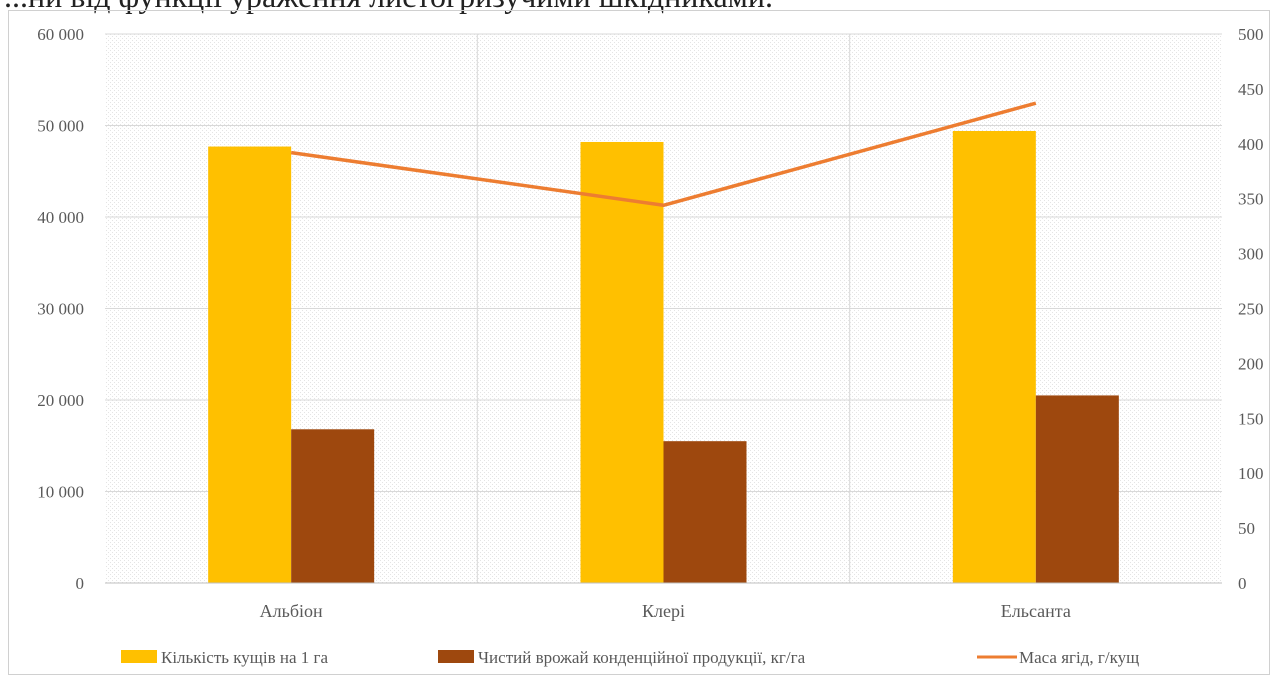  What do you see at coordinates (60, 126) in the screenshot?
I see `y-left-tick-label: 50 000` at bounding box center [60, 126].